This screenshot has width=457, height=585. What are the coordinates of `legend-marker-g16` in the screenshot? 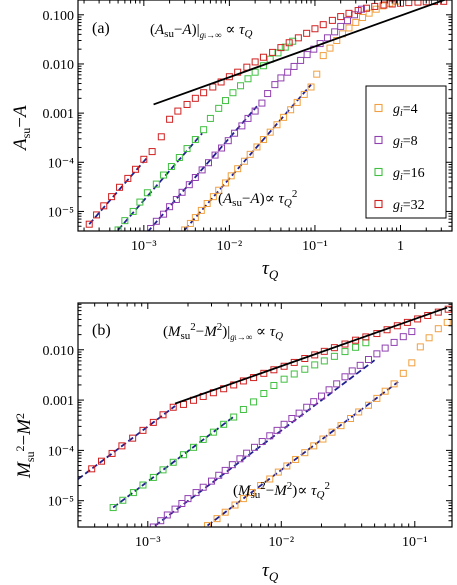 It's located at (378, 172).